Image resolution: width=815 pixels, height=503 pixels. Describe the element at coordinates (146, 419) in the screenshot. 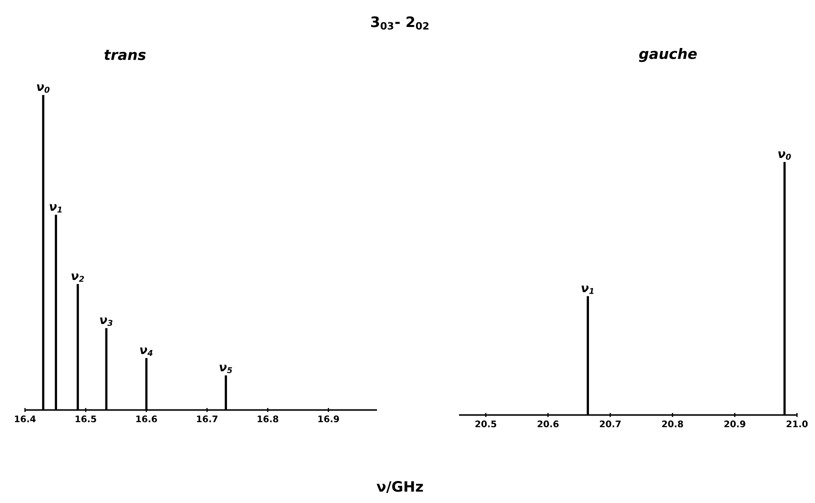

I see `x-tick-label: 16.6` at that location.